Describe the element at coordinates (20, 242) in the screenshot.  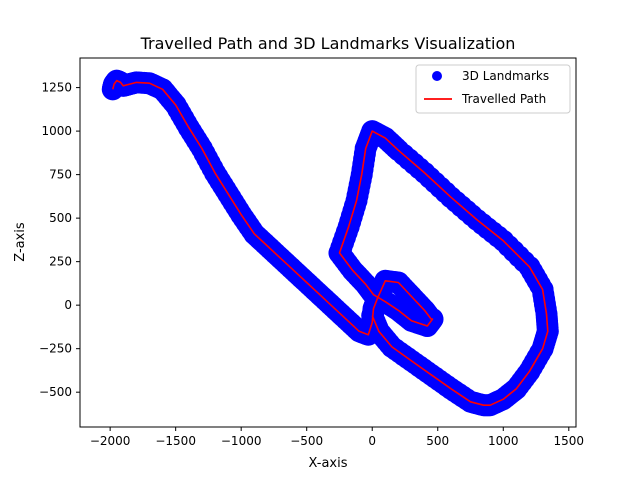
I see `y-axis-label: Z-axis` at that location.